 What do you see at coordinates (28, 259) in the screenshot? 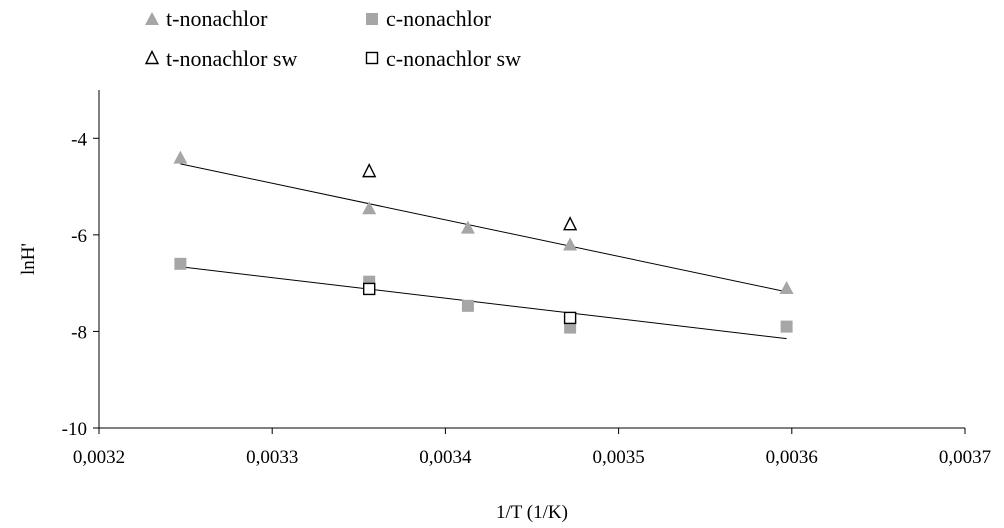
I see `y-axis-label: lnH'` at bounding box center [28, 259].